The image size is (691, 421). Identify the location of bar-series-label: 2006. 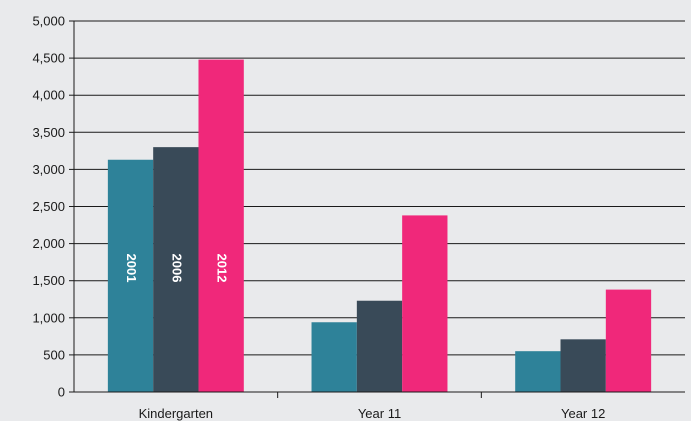
(176, 268).